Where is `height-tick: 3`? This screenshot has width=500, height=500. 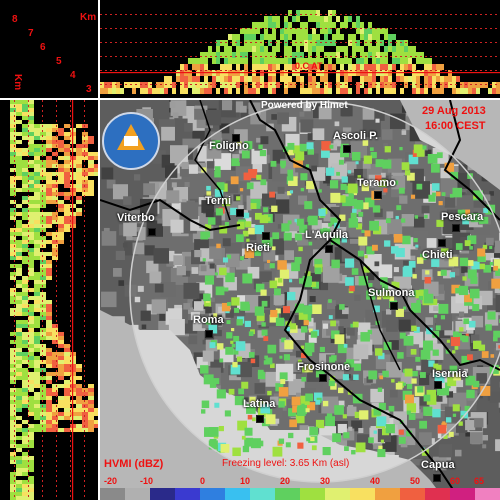
height-tick: 3 is located at coordinates (89, 89).